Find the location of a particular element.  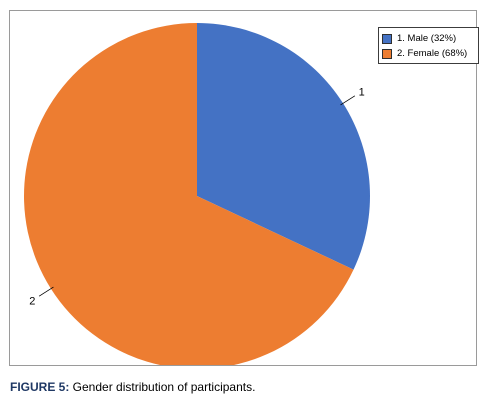

legend-swatch-female is located at coordinates (387, 53).